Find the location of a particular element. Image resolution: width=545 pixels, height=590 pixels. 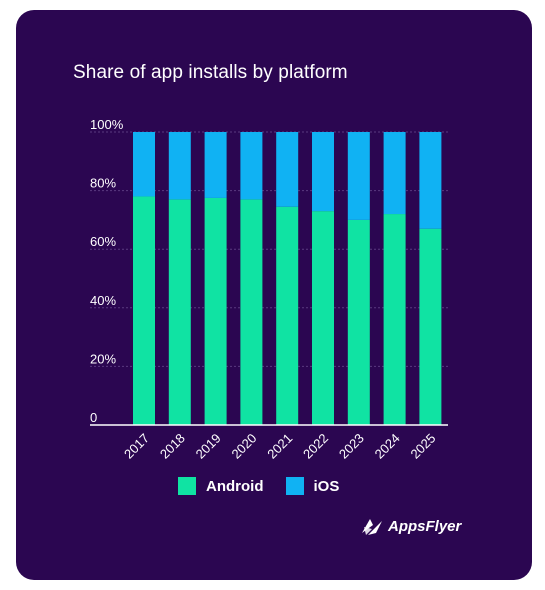

legend-label-android: Android is located at coordinates (235, 486).